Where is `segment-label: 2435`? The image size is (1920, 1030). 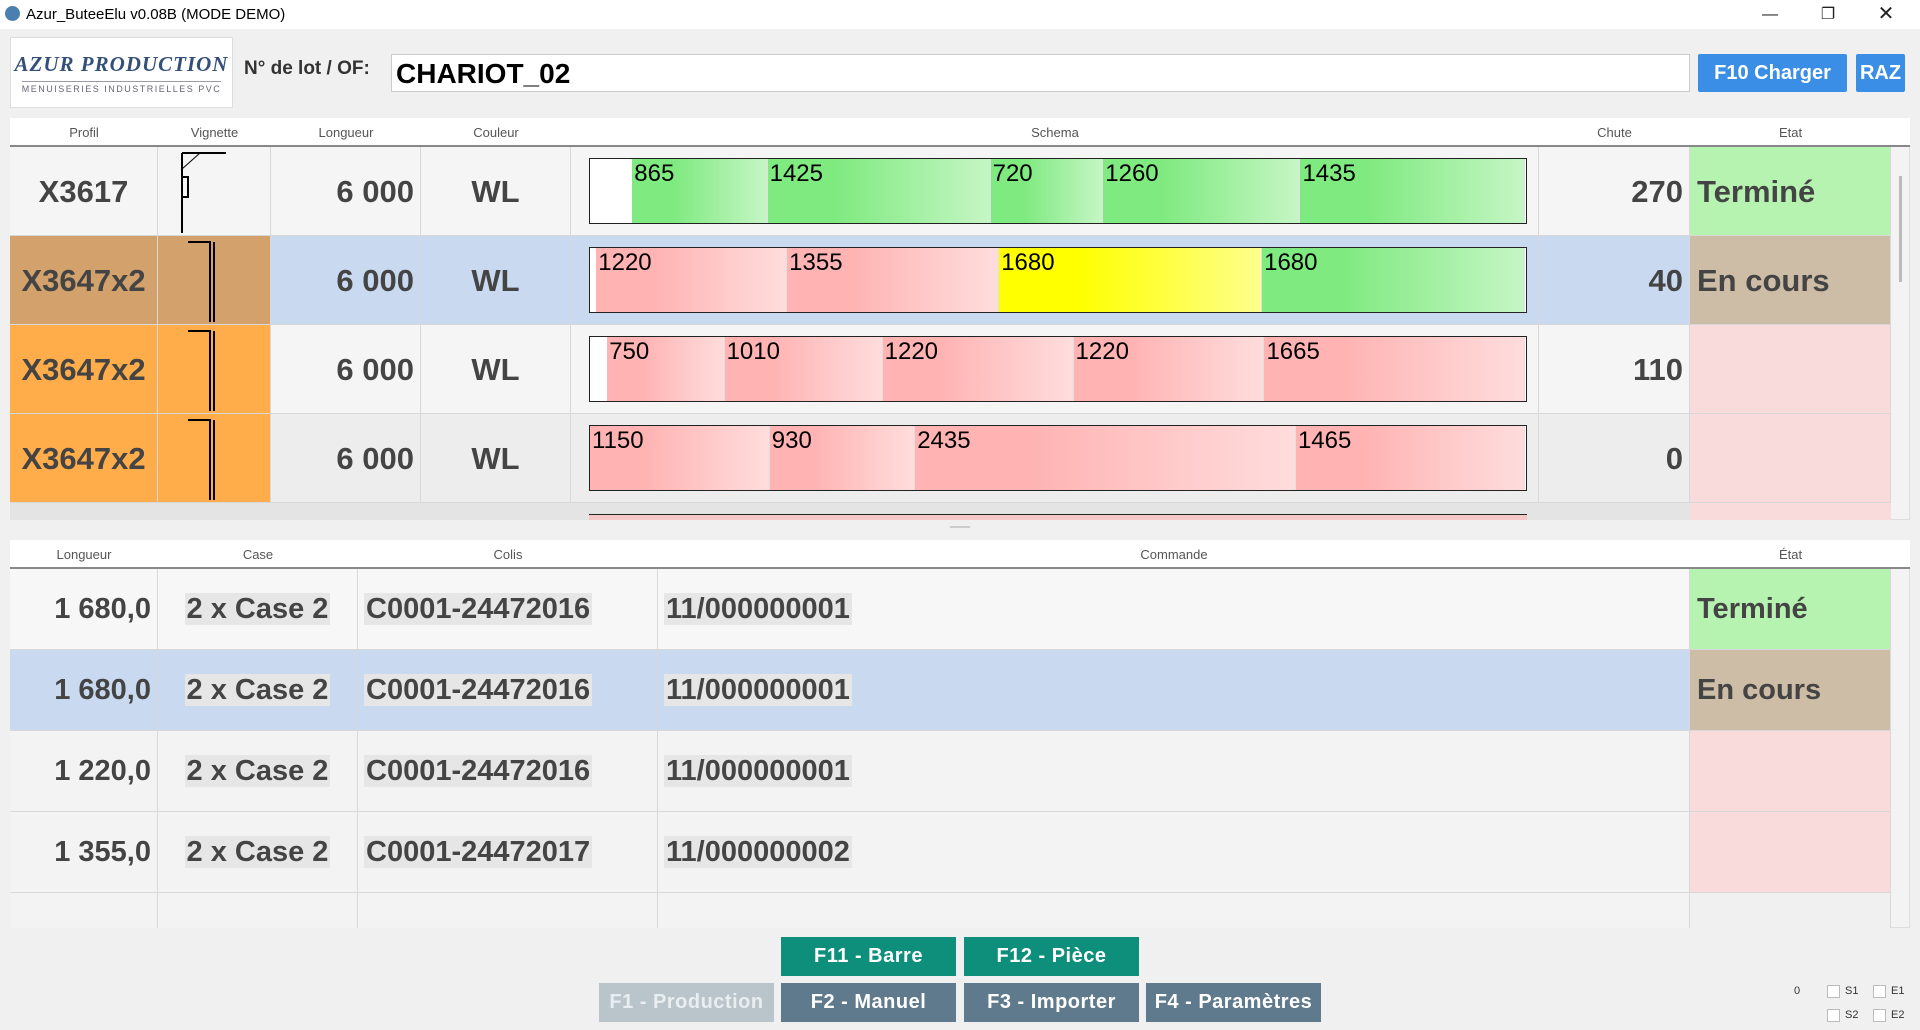 segment-label: 2435 is located at coordinates (944, 440).